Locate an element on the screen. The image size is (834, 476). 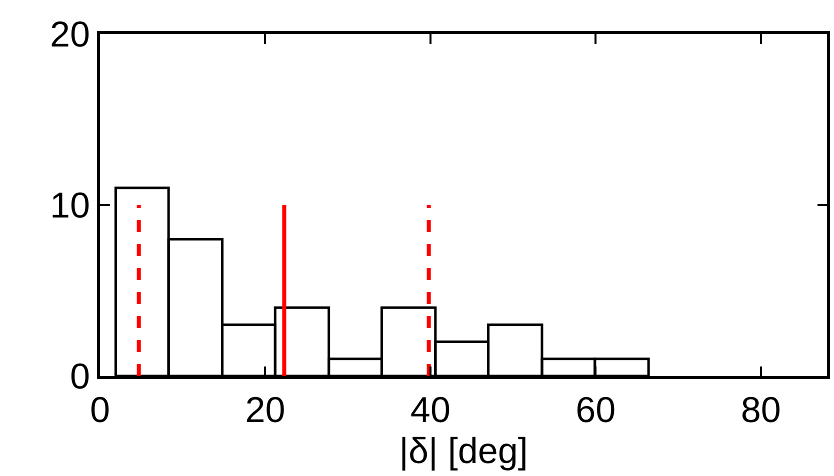
x-tick-label: 60 is located at coordinates (596, 409).